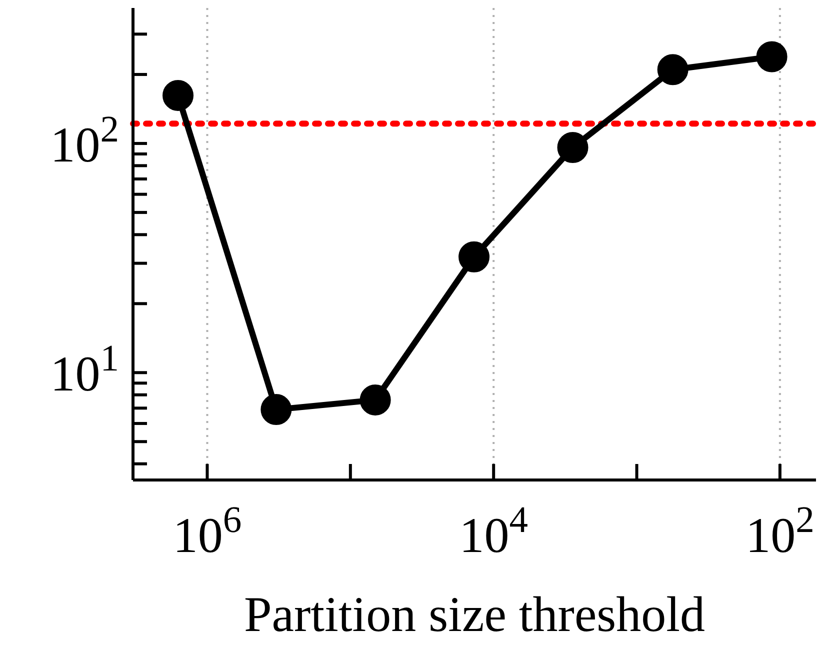 This screenshot has height=651, width=833. I want to click on x-tick-label: 10$^{6}$, so click(207, 531).